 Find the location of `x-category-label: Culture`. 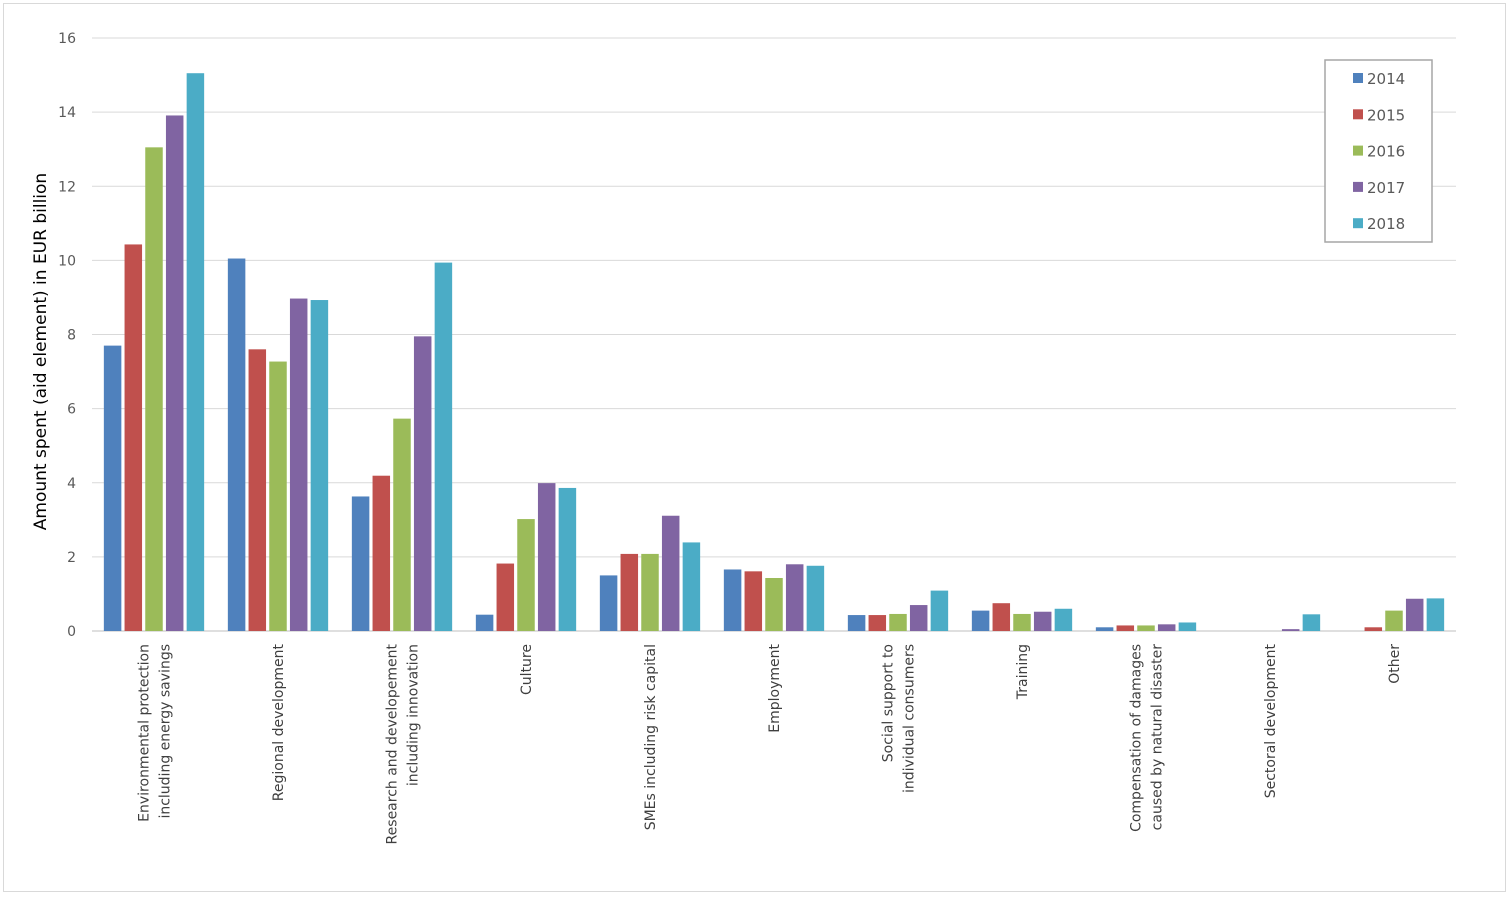

x-category-label: Culture is located at coordinates (527, 669).